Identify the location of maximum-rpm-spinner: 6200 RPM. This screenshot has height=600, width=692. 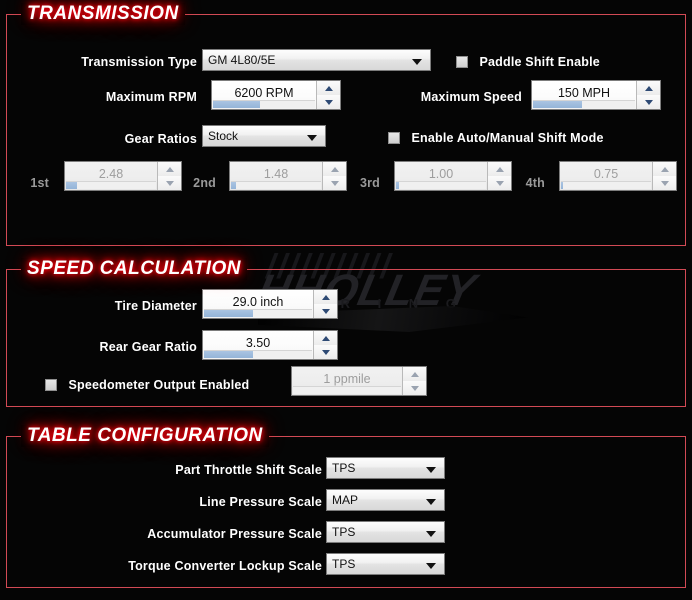
(276, 95).